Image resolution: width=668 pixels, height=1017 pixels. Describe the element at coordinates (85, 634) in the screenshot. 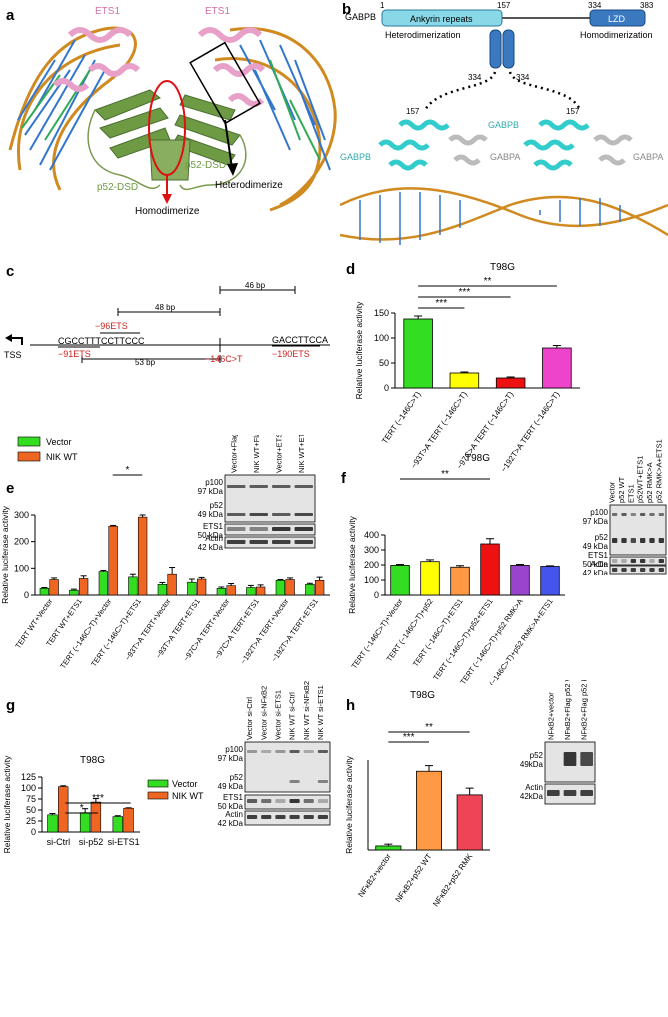

I see `x-tick-label: TERT (−146C>T)+Vector` at that location.